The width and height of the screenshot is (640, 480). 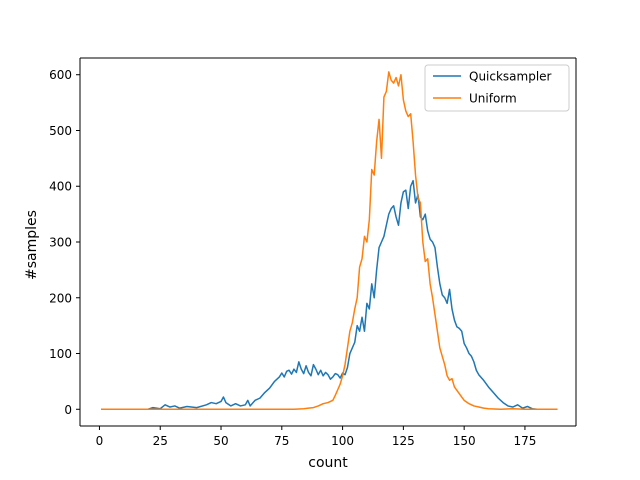 I want to click on x-tick-label: 125, so click(x=403, y=441).